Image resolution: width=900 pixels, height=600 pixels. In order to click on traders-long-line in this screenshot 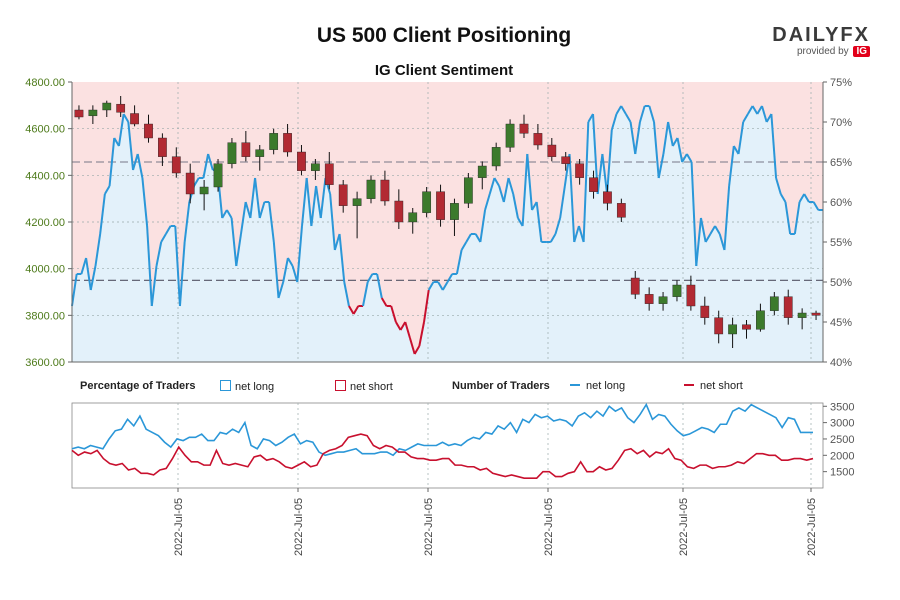, I will do `click(442, 429)`.